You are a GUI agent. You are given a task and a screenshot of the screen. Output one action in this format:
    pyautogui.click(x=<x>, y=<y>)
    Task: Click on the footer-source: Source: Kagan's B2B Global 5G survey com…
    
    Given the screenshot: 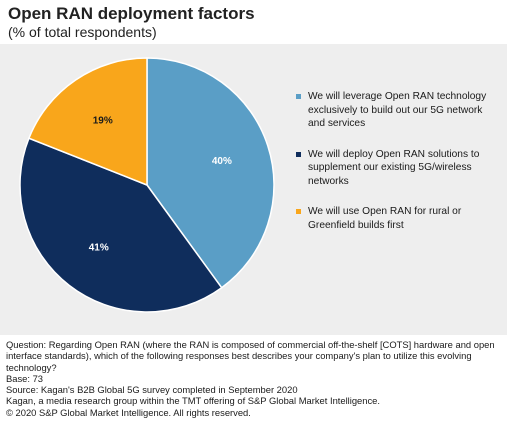 What is the action you would take?
    pyautogui.click(x=152, y=390)
    